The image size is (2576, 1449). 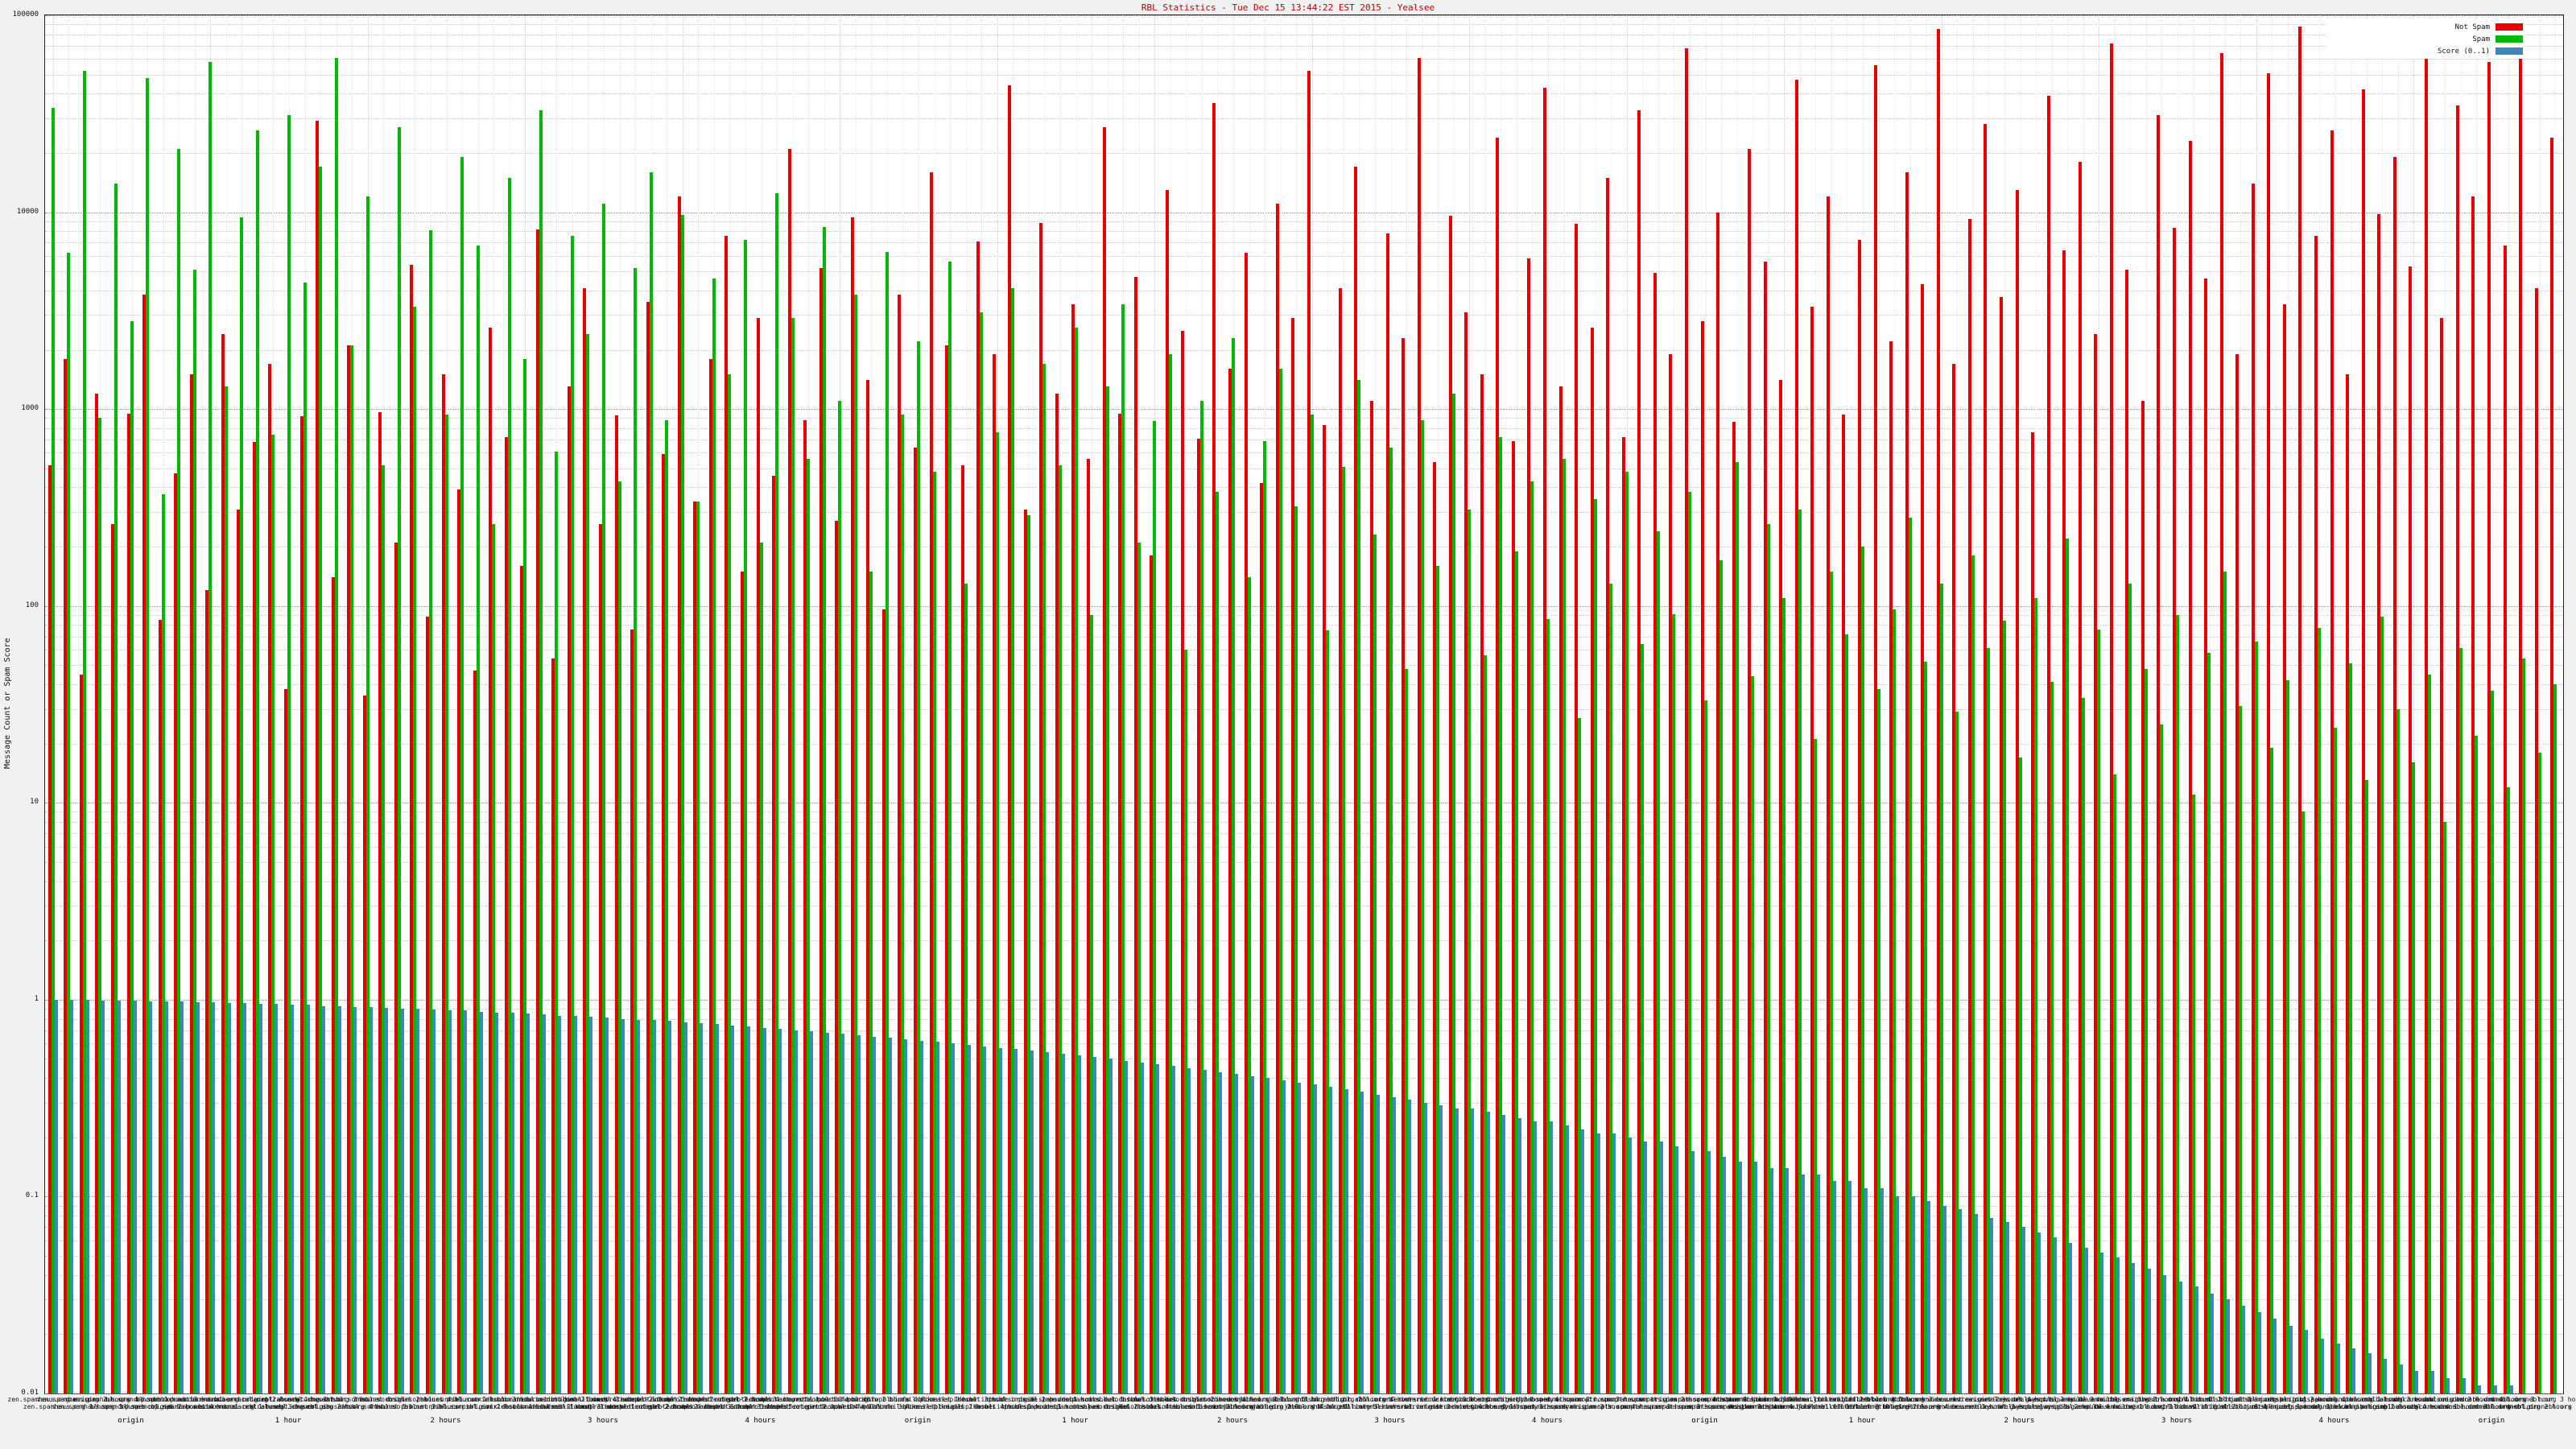 What do you see at coordinates (2318, 1399) in the screenshot?
I see `x-tick-label: dnsbl.justspam.org 4 hours` at bounding box center [2318, 1399].